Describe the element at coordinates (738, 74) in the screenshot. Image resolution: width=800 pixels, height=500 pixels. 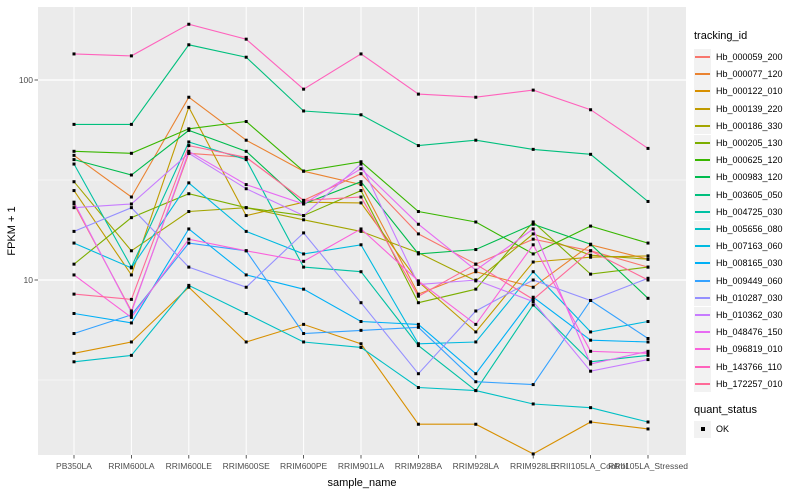
I see `legend-item-Hb_000077_120: Hb_000077_120` at that location.